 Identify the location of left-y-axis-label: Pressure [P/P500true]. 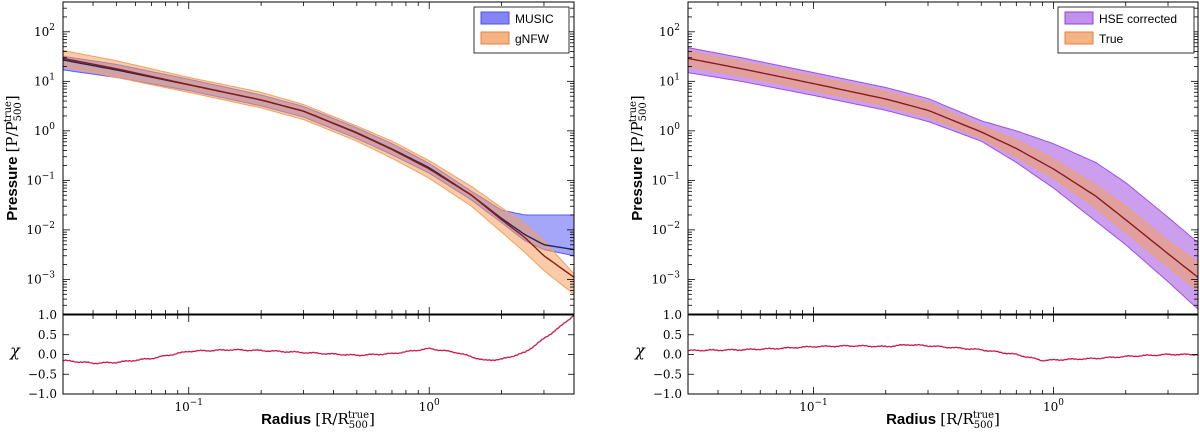
(13, 158).